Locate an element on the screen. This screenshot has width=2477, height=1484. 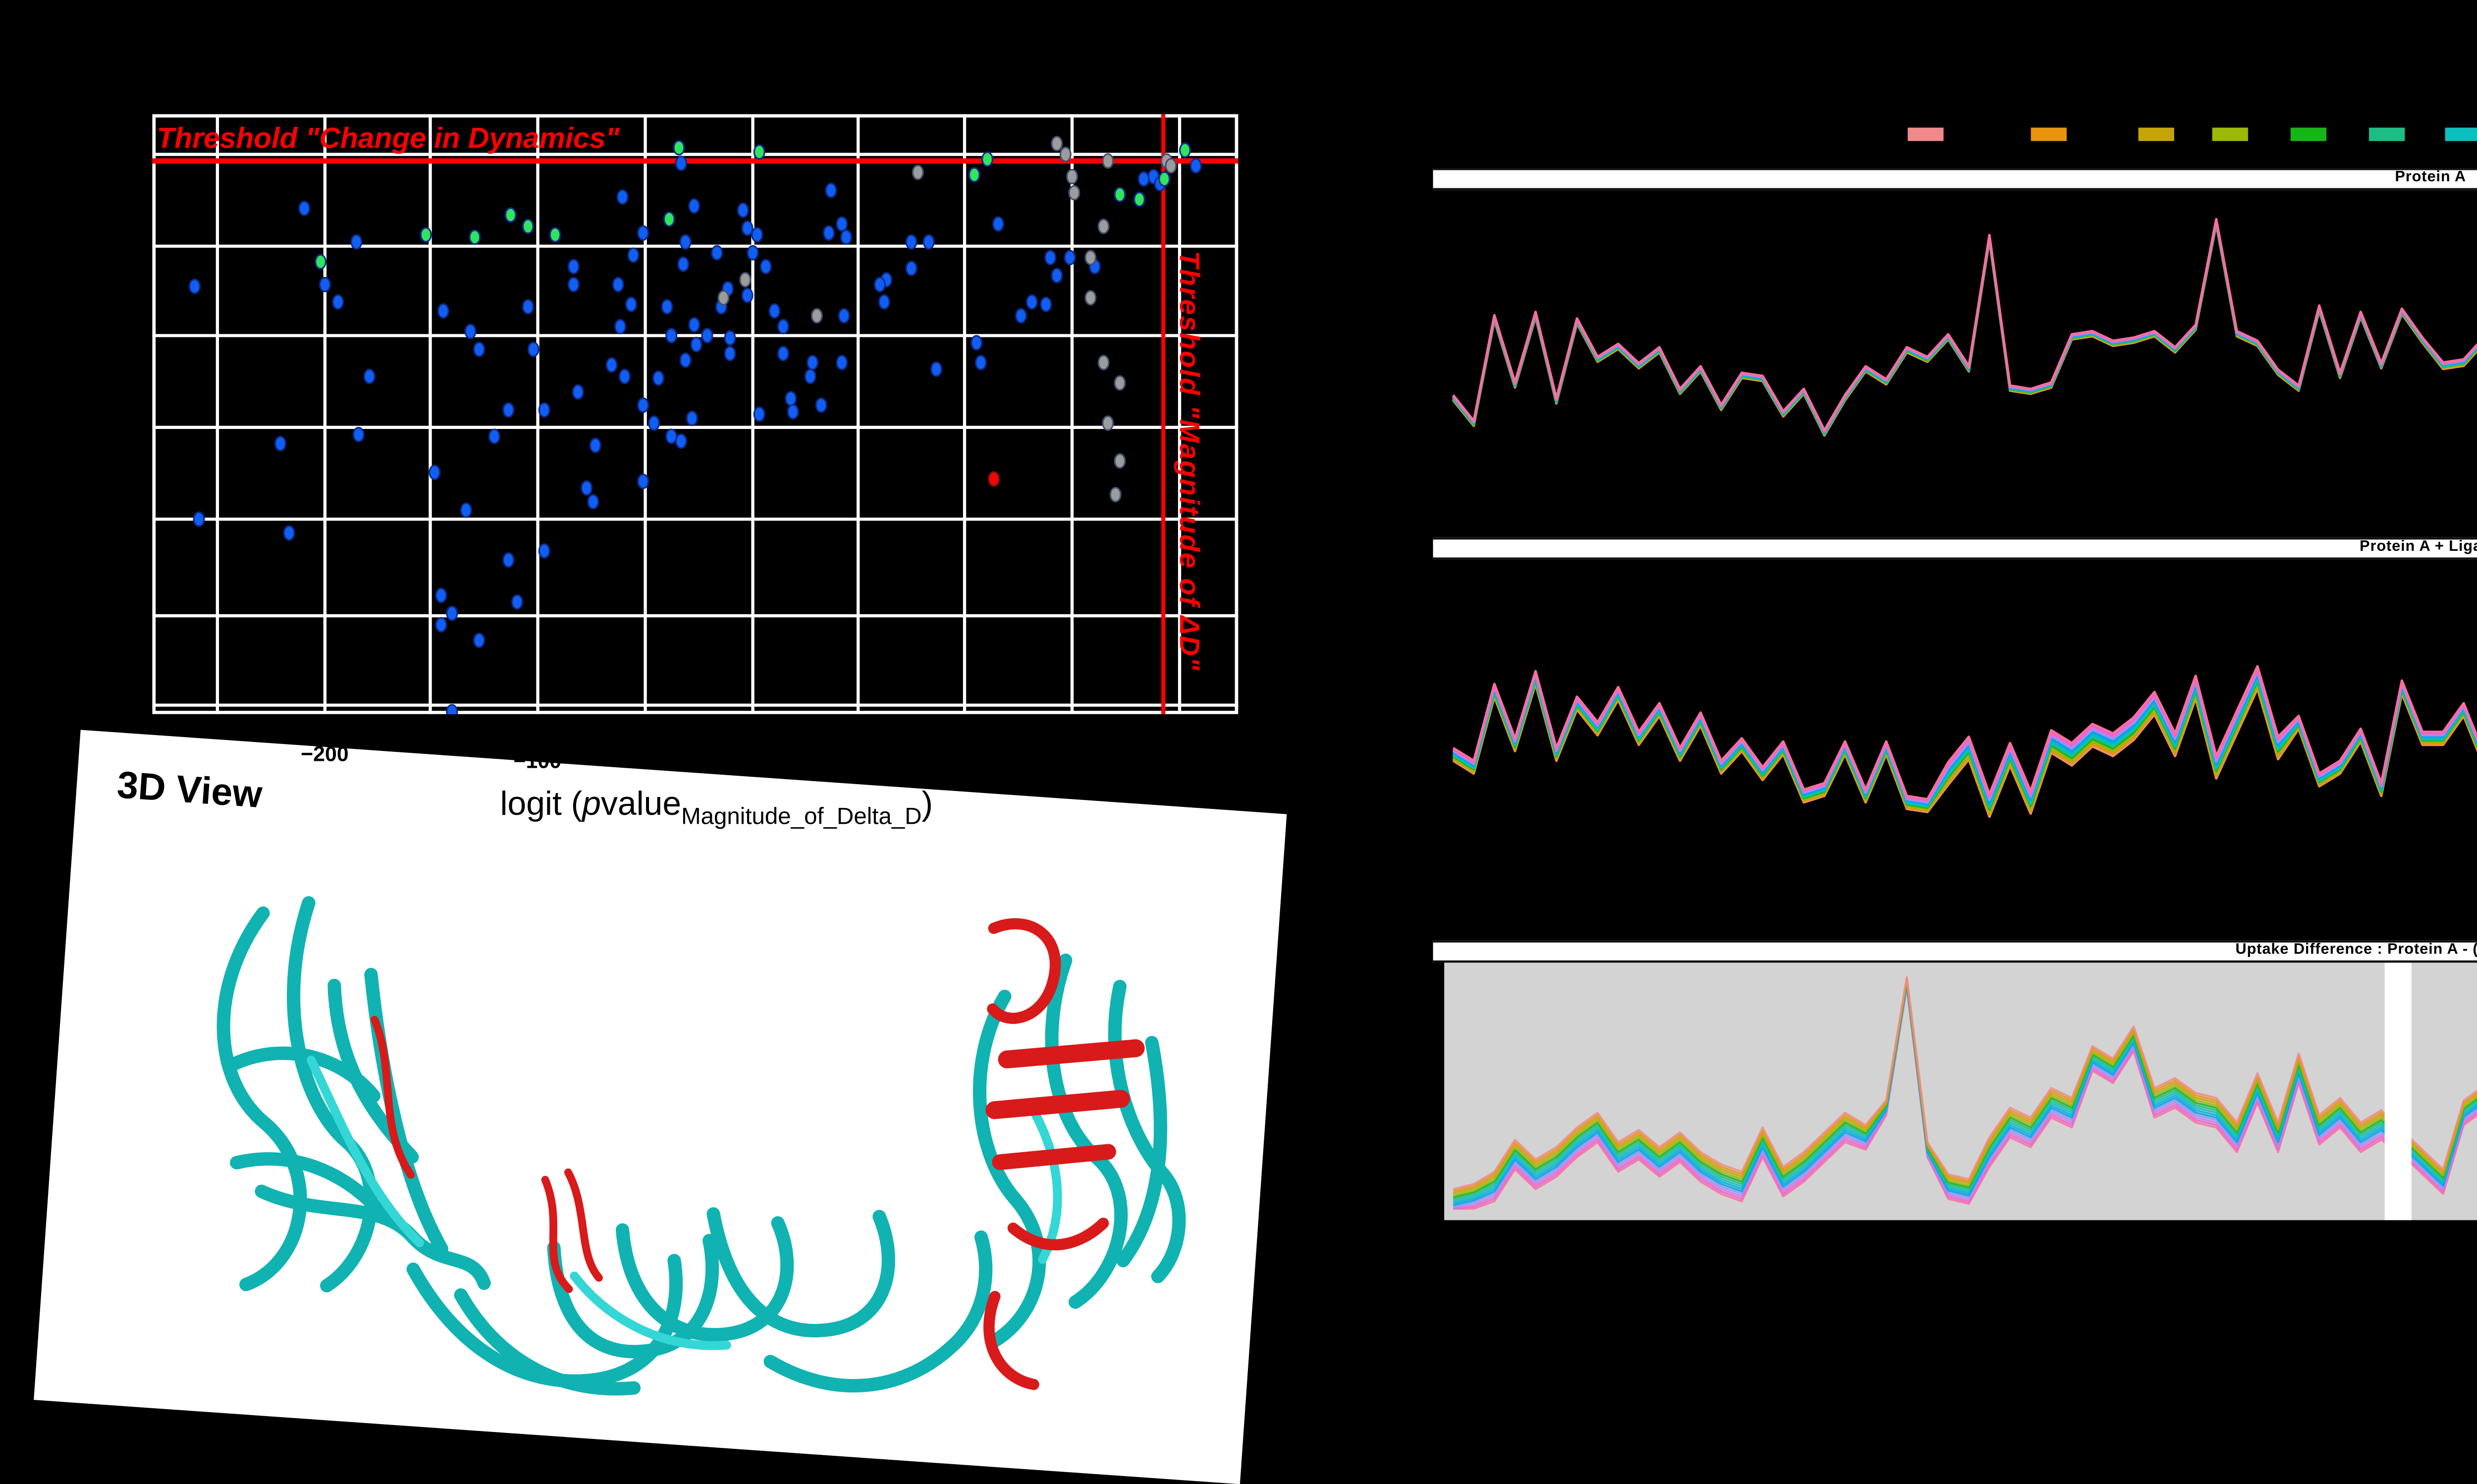
chart2-title-bar: Protein A + Ligand is located at coordinates (1955, 548).